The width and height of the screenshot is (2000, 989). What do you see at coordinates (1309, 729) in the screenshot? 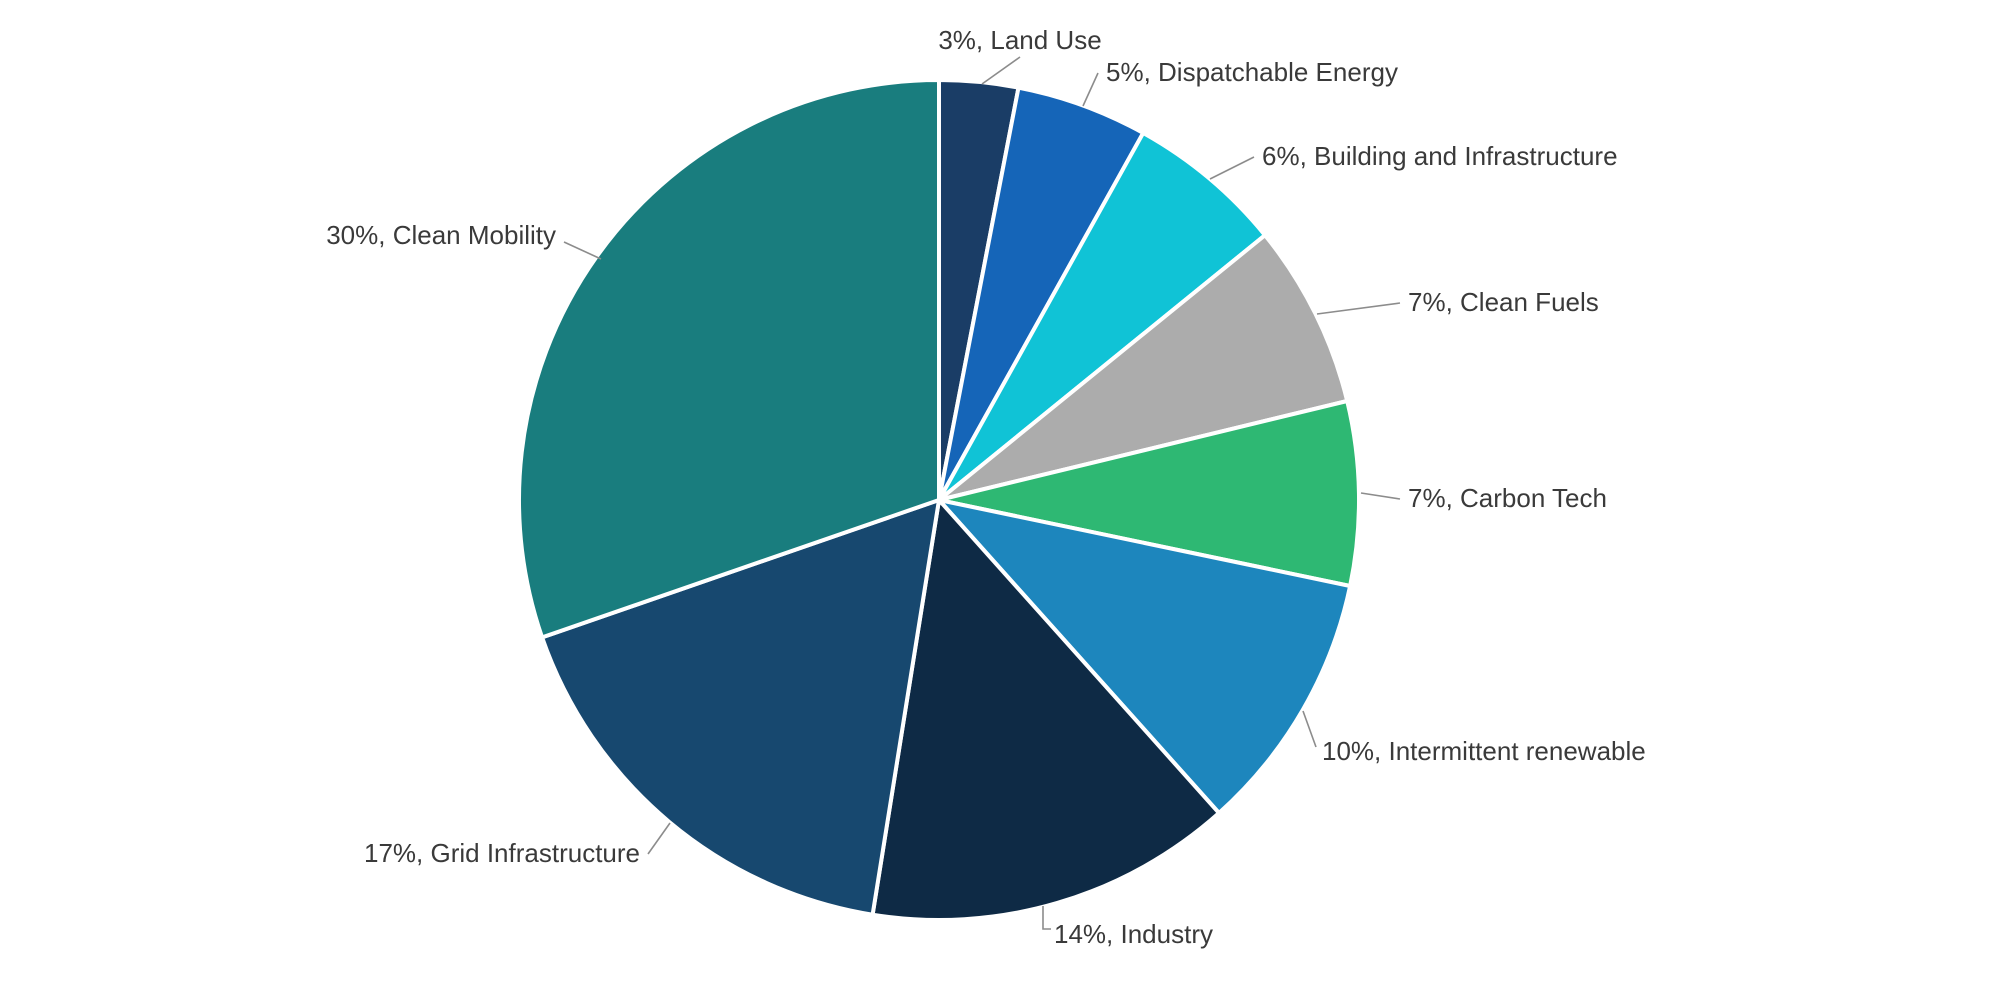
I see `leader-line-intermittent-renewable` at bounding box center [1309, 729].